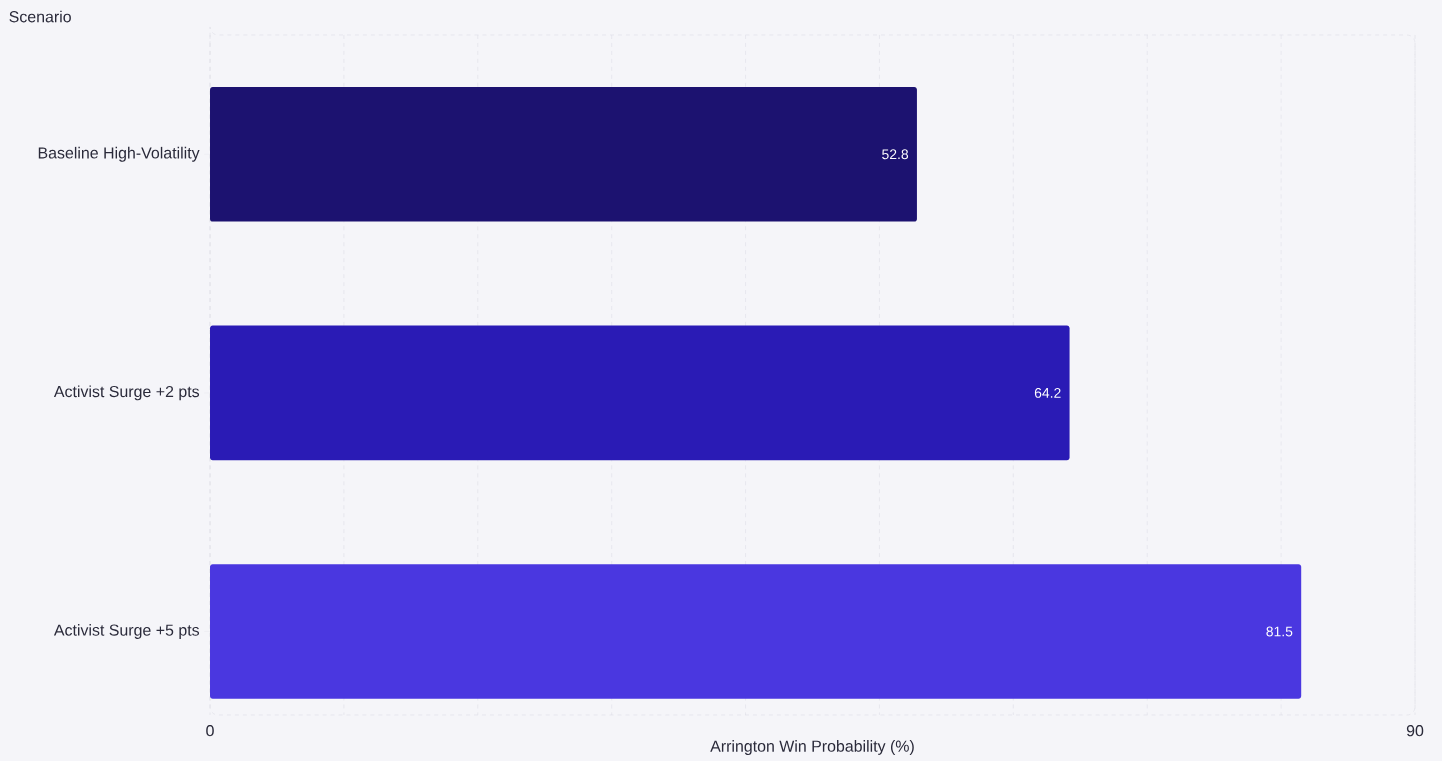 The height and width of the screenshot is (761, 1442). Describe the element at coordinates (40, 16) in the screenshot. I see `y-axis-title: Scenario` at that location.